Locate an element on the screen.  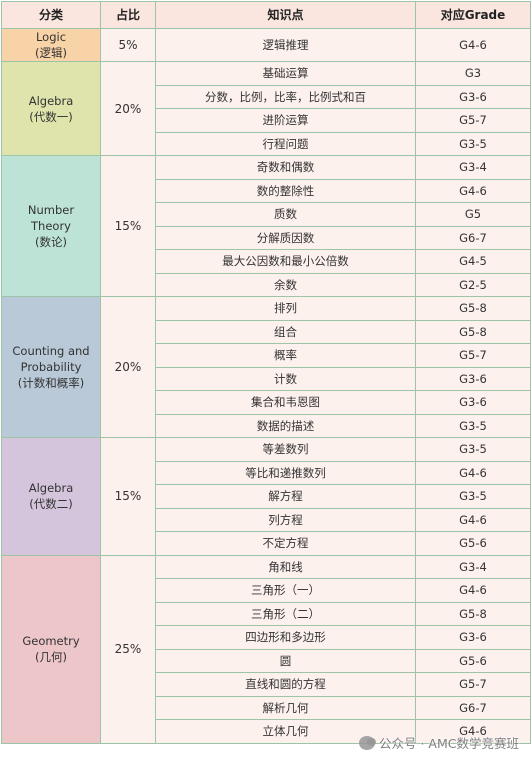
topic-cell: 三角形（一） is located at coordinates (285, 590).